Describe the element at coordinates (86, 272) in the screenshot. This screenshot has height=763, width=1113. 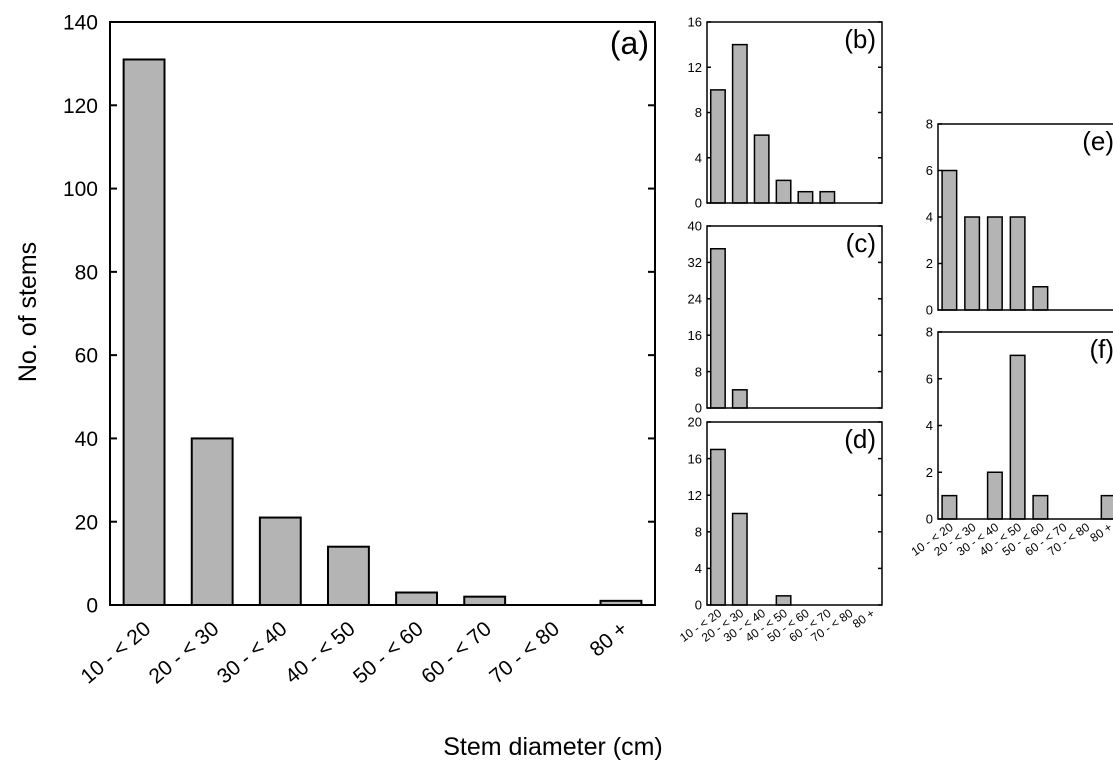
I see `y-tick-label: 80` at that location.